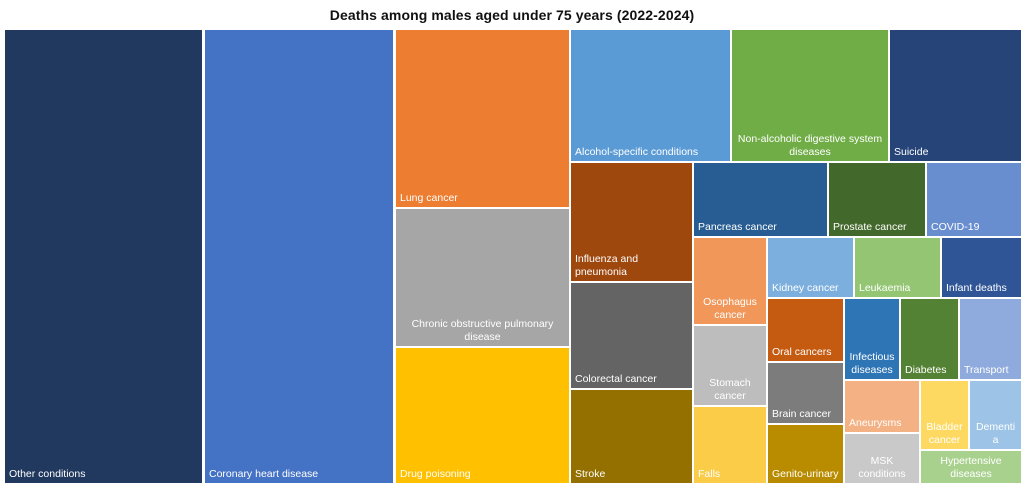  I want to click on treemap-tile-label-non-alcoholic-digestive: Non-alcoholic digestive system diseases, so click(810, 145).